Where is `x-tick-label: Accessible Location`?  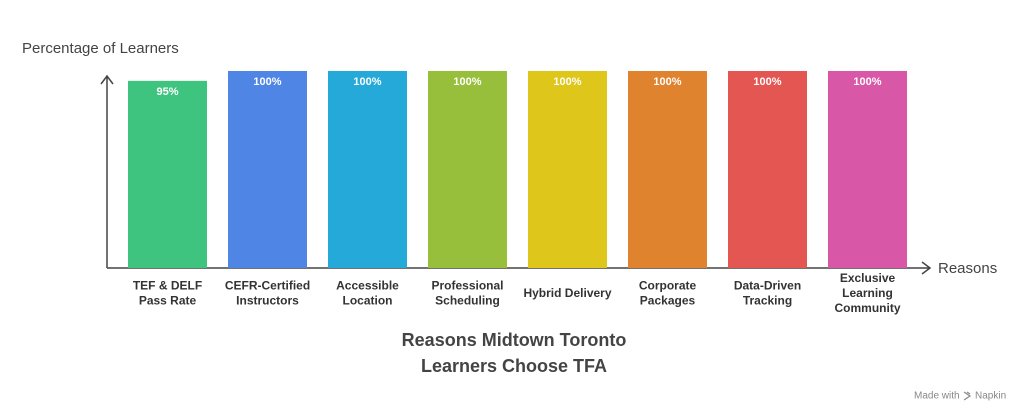
x-tick-label: Accessible Location is located at coordinates (367, 293).